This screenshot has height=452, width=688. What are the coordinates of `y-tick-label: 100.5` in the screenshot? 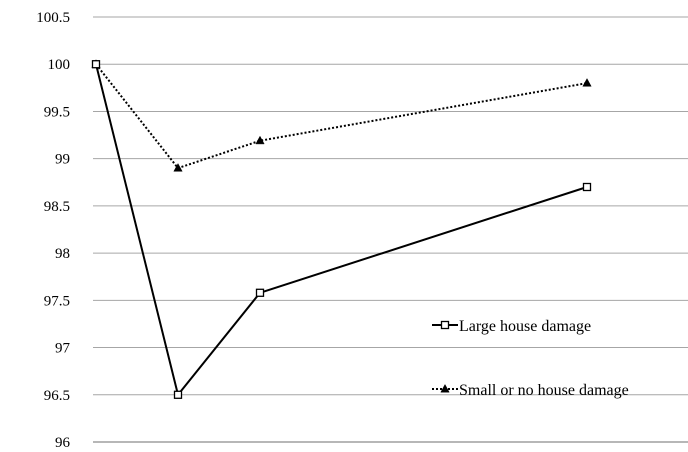 It's located at (53, 18).